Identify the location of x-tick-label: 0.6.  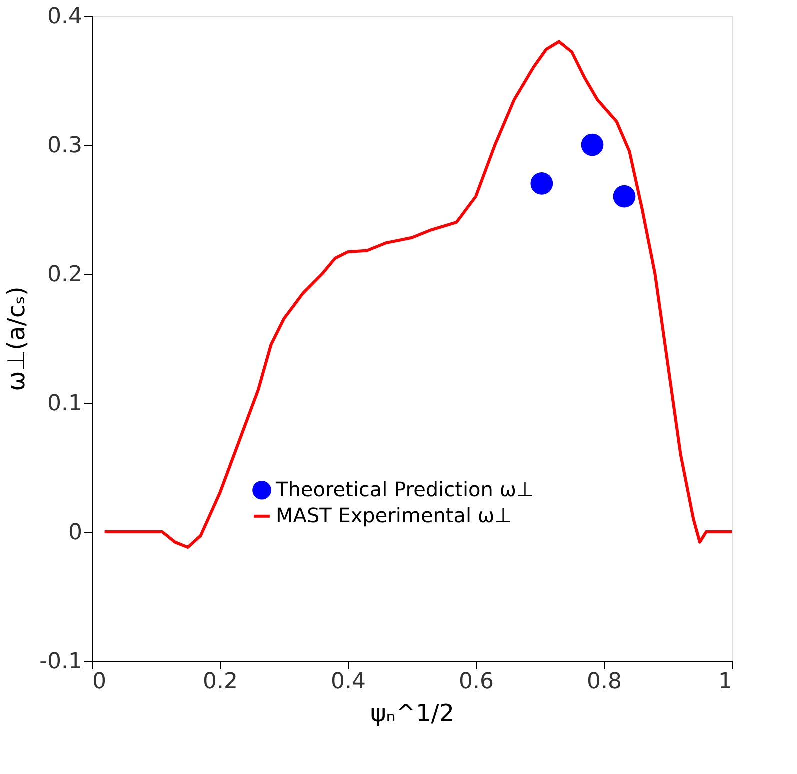
(476, 682).